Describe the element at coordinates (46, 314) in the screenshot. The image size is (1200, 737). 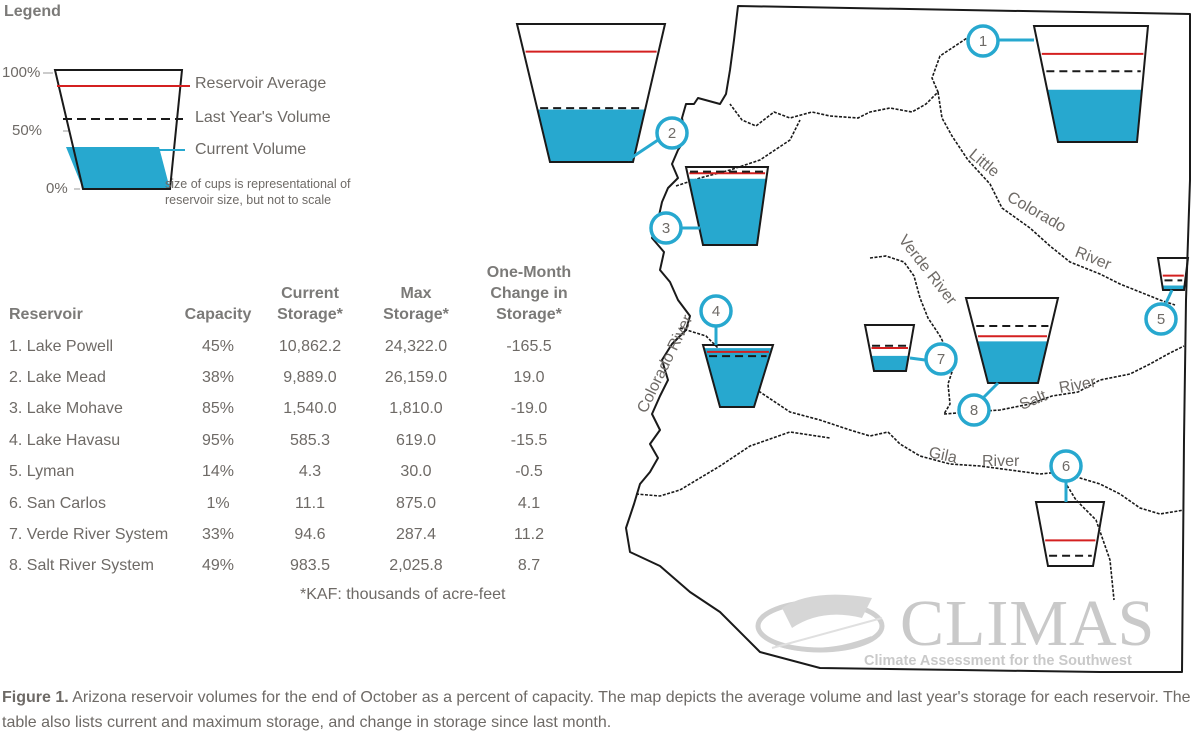
I see `col-header-reservoir: Reservoir` at that location.